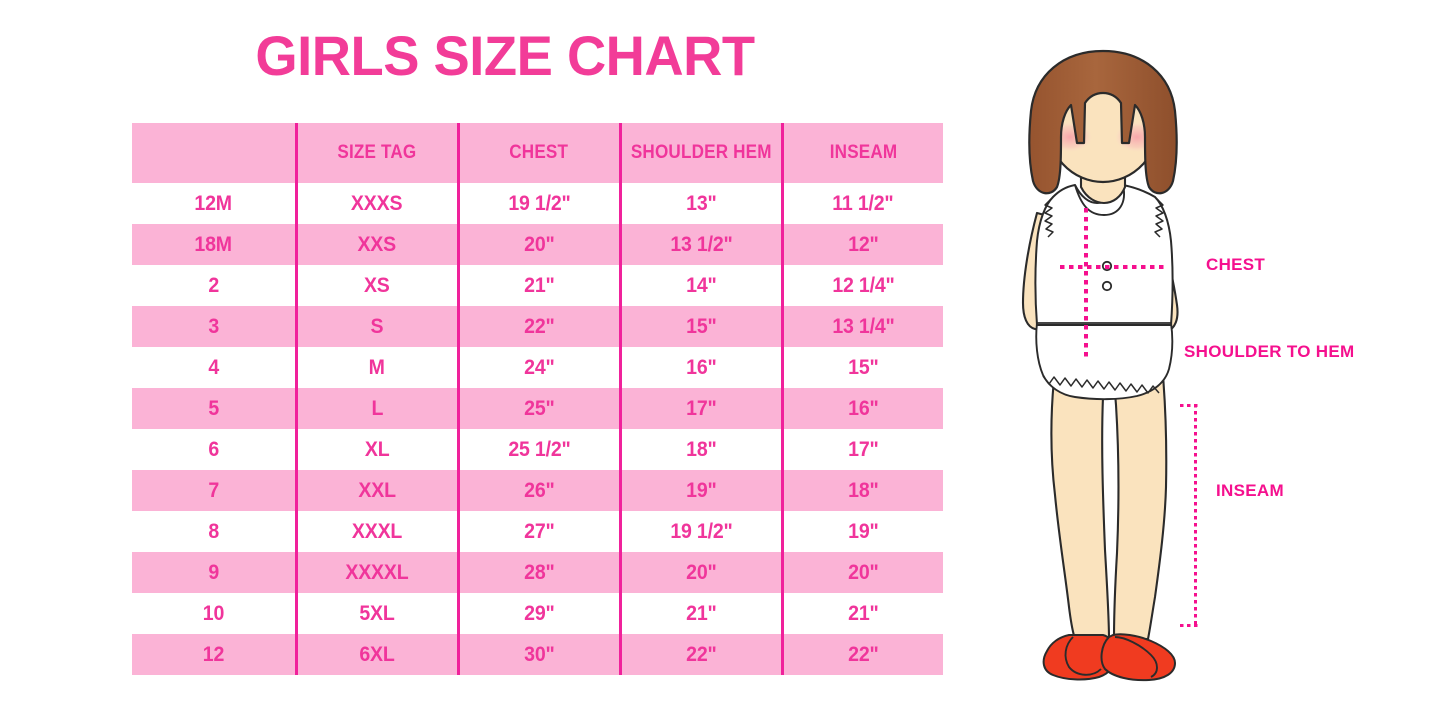  I want to click on cell-shoulder-hem-label: 19 1/2", so click(701, 531).